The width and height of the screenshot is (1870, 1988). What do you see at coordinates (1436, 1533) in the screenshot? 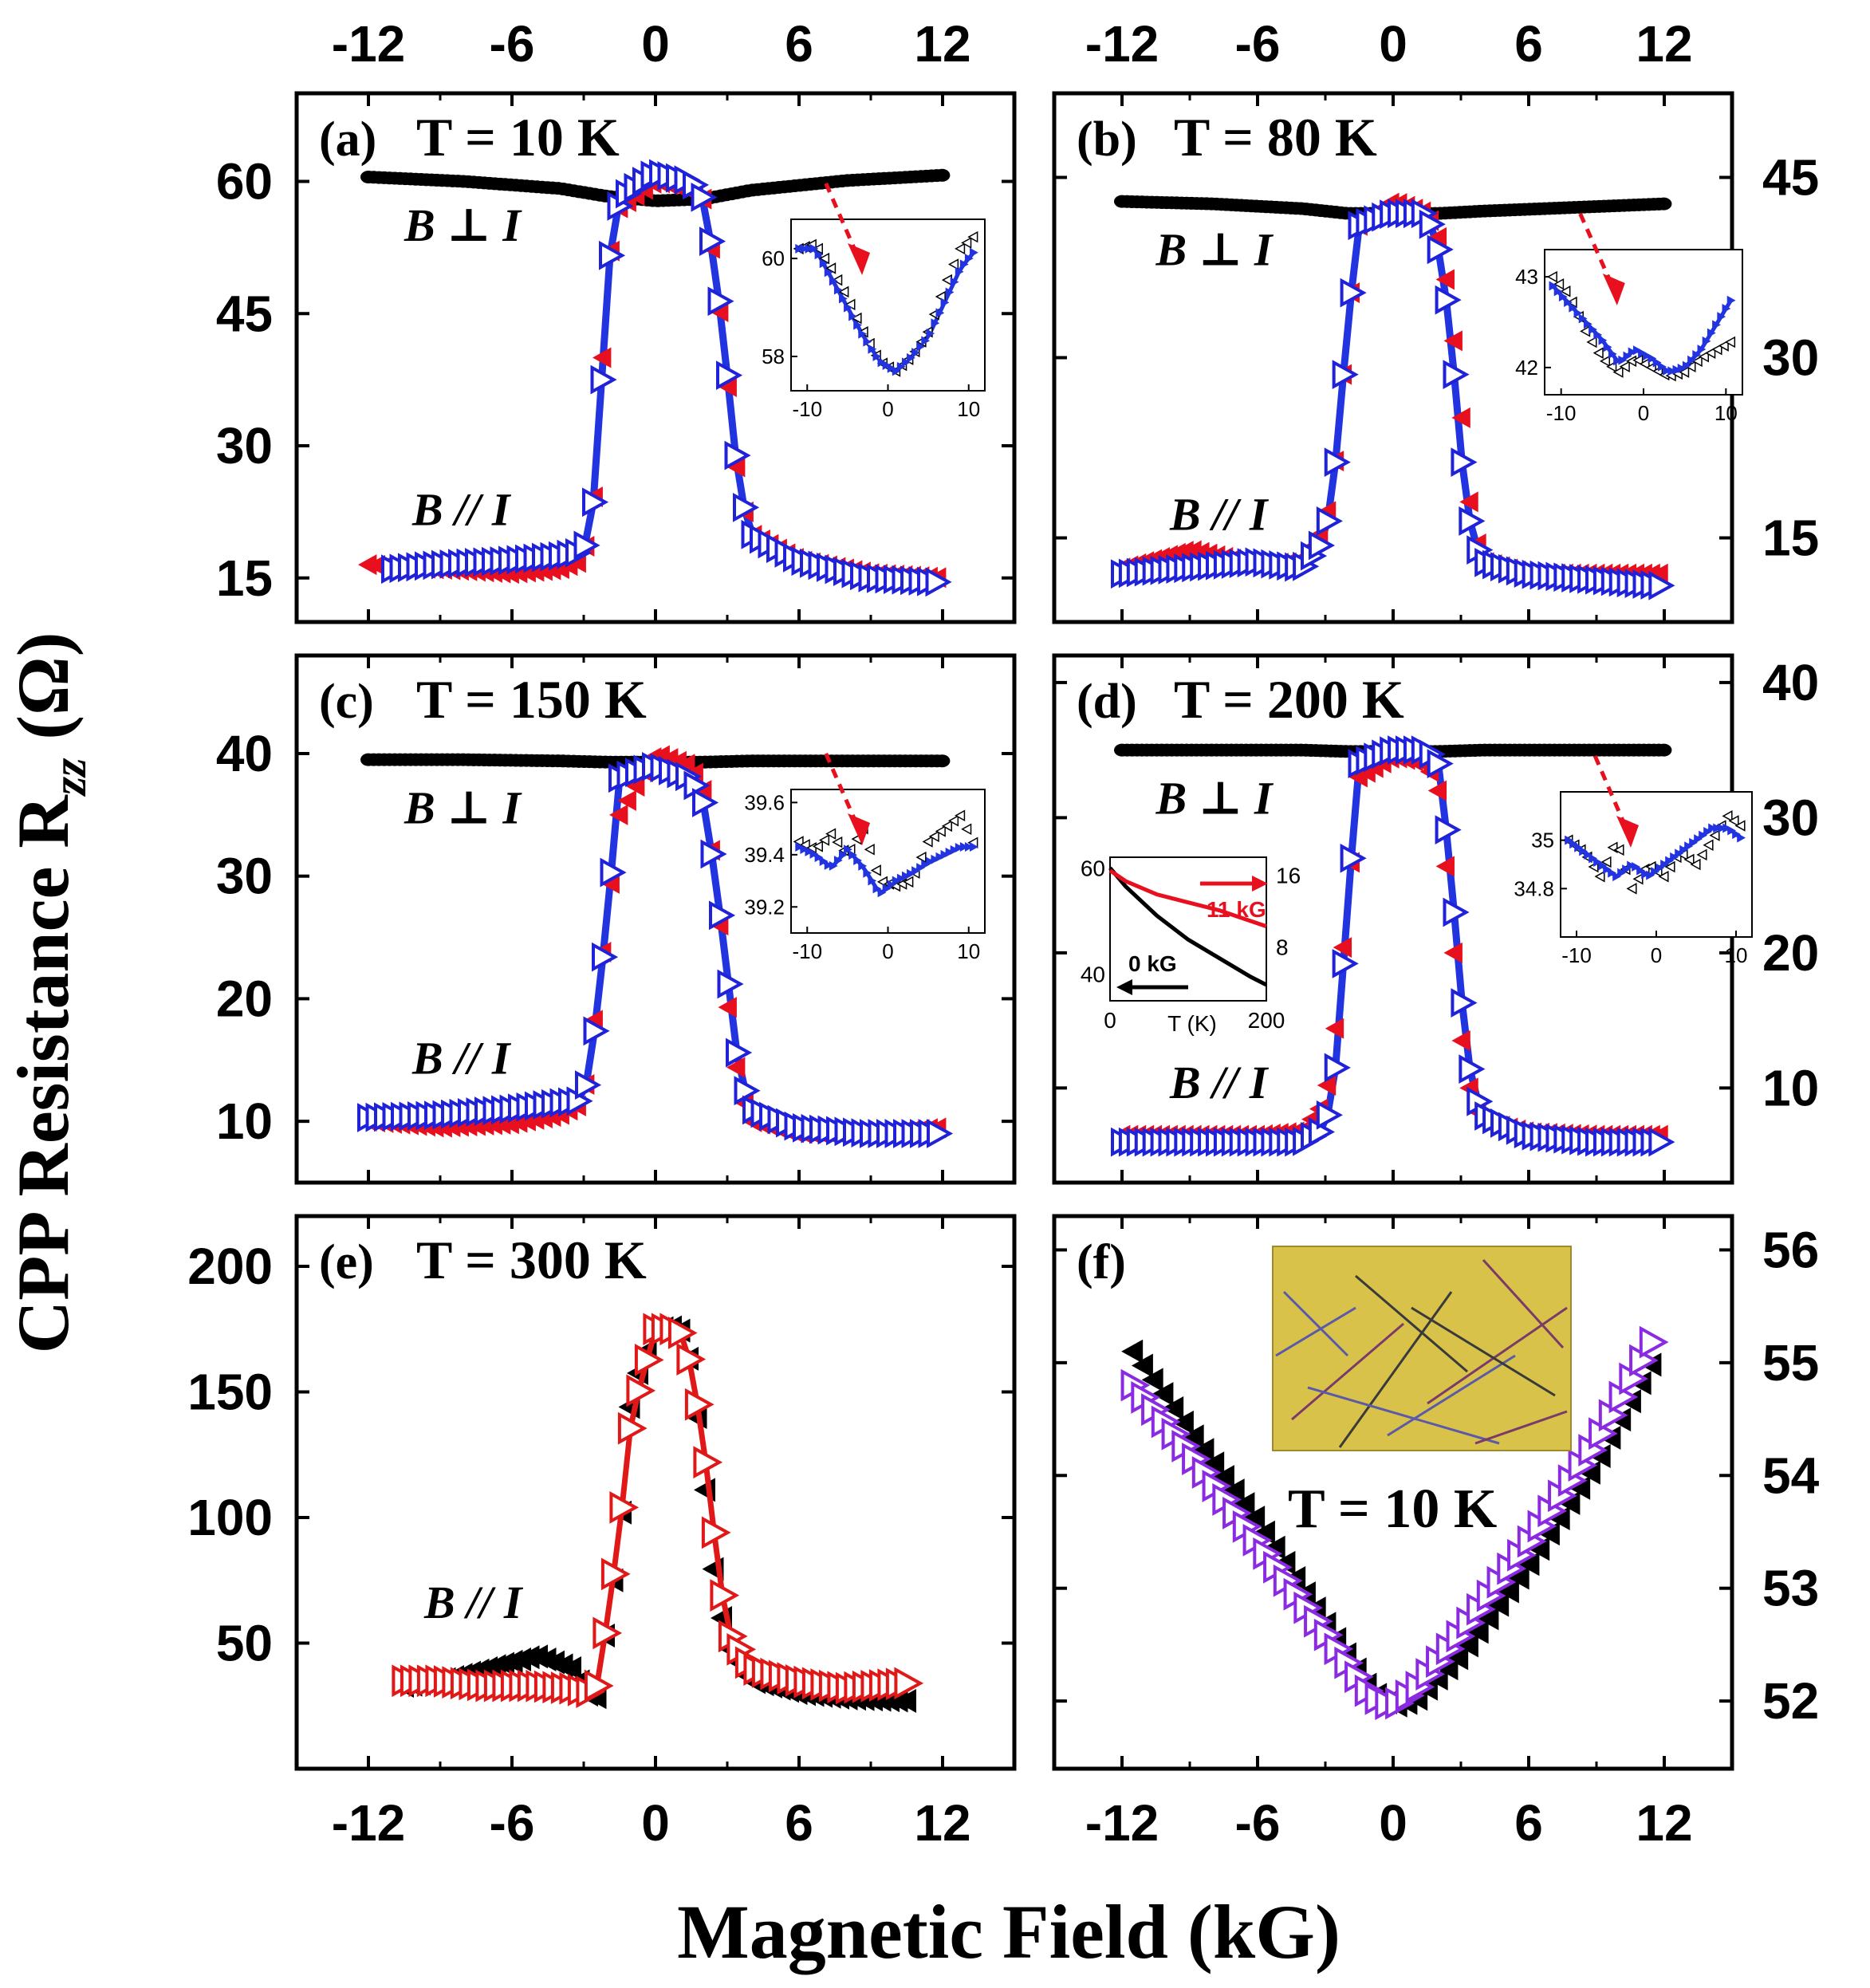
I see `panel-f: -12 -6 0 6 12 52 53 54 55 56 (f) T = 10 K` at bounding box center [1436, 1533].